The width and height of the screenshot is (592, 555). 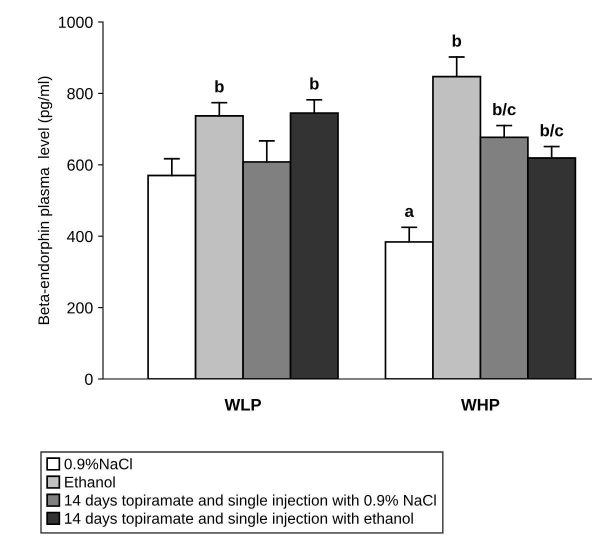 What do you see at coordinates (242, 405) in the screenshot?
I see `x-tick-label: WLP` at bounding box center [242, 405].